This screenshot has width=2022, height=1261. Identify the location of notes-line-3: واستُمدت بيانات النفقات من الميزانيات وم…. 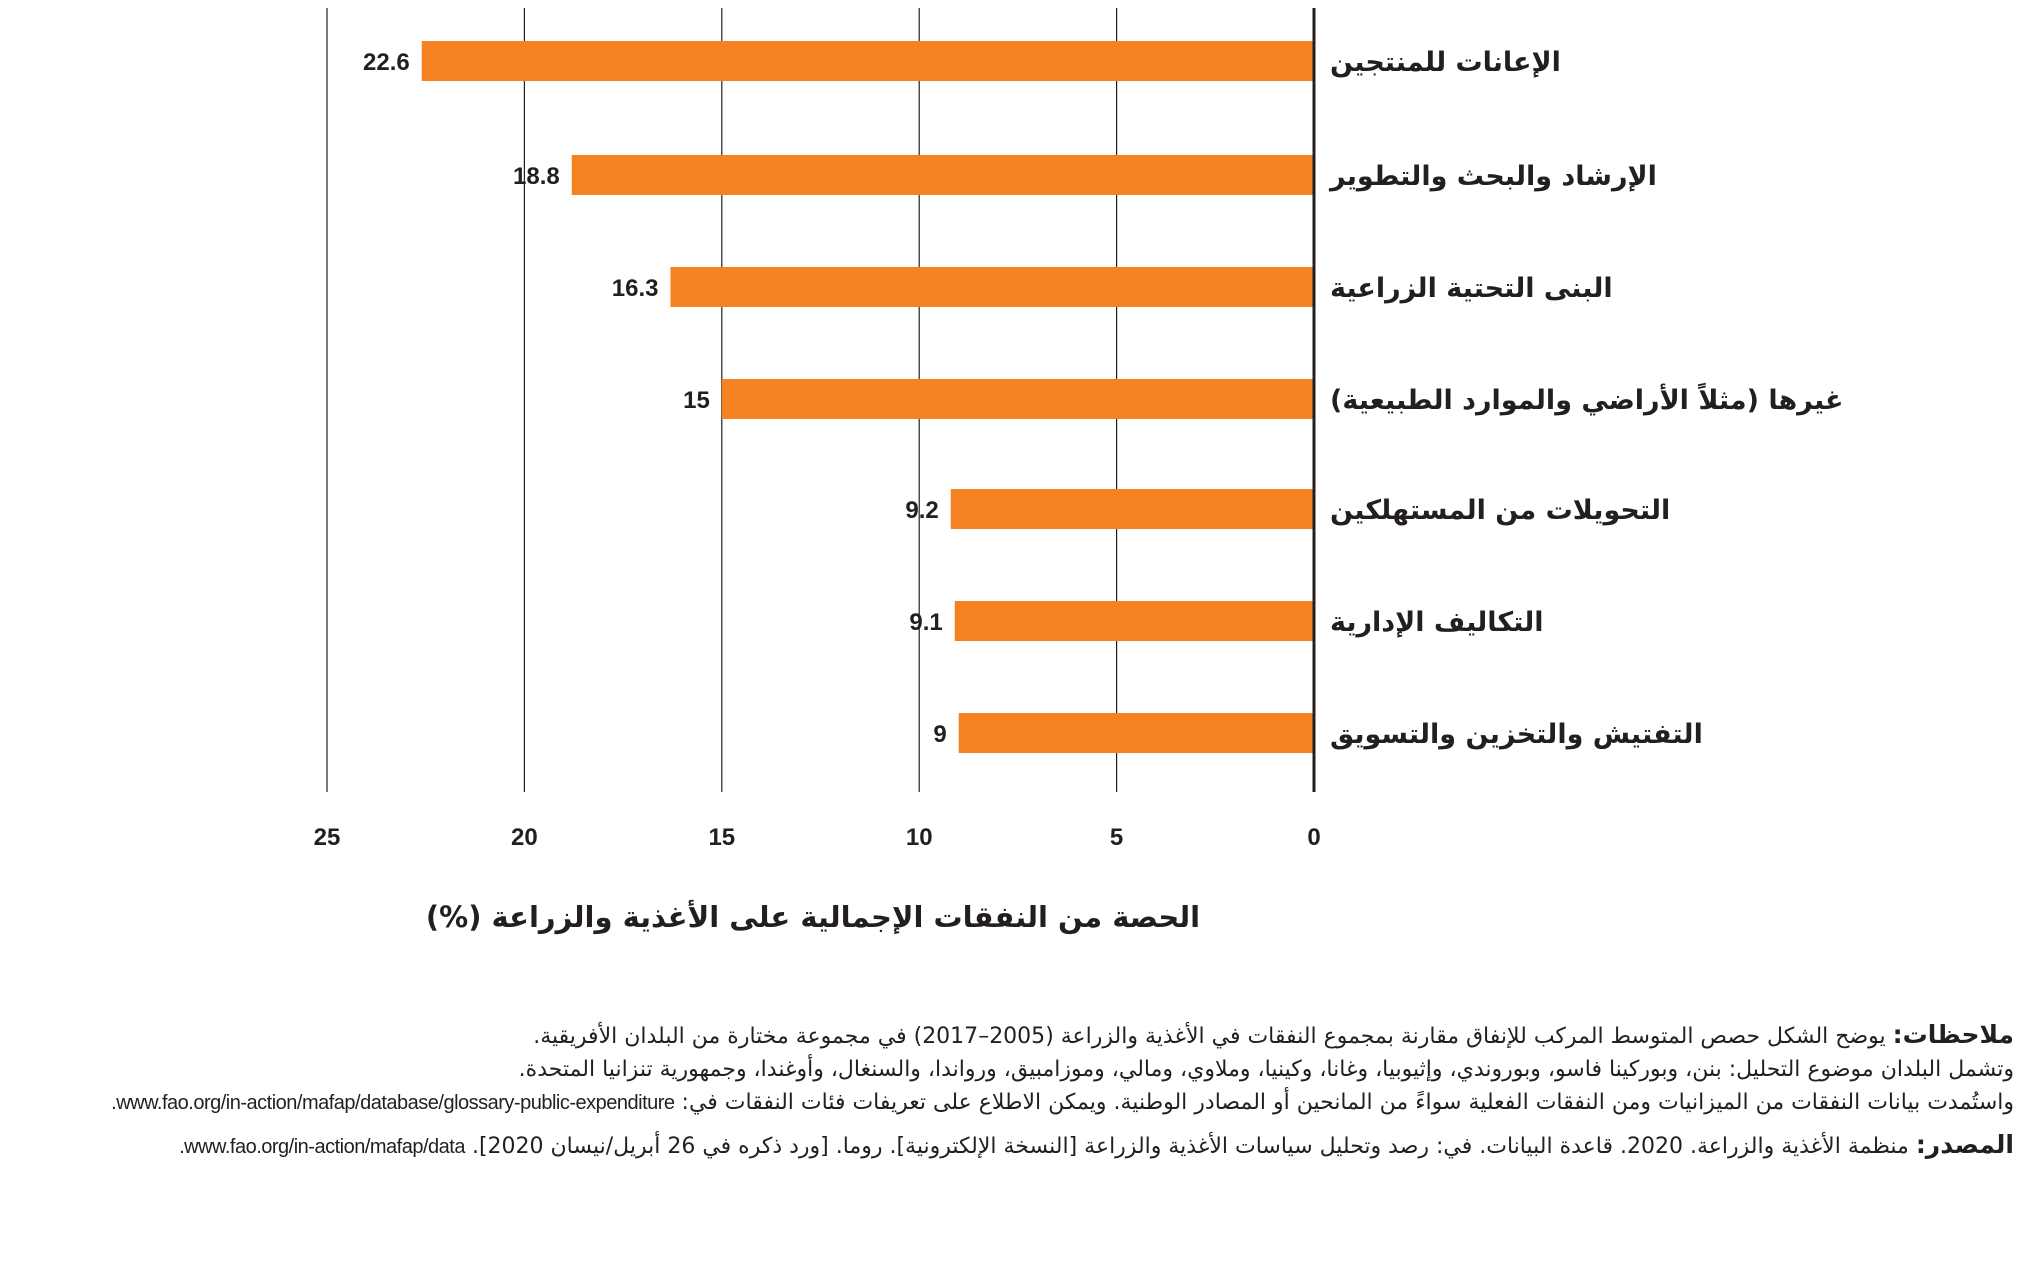
(1347, 1102).